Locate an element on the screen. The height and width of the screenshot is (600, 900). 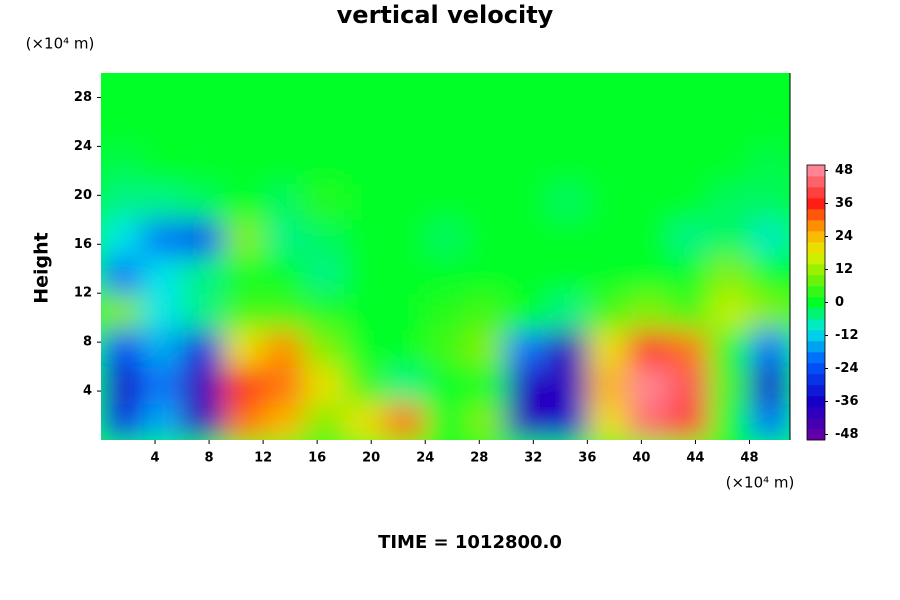
y-unit: (×10⁴ m) is located at coordinates (60, 44).